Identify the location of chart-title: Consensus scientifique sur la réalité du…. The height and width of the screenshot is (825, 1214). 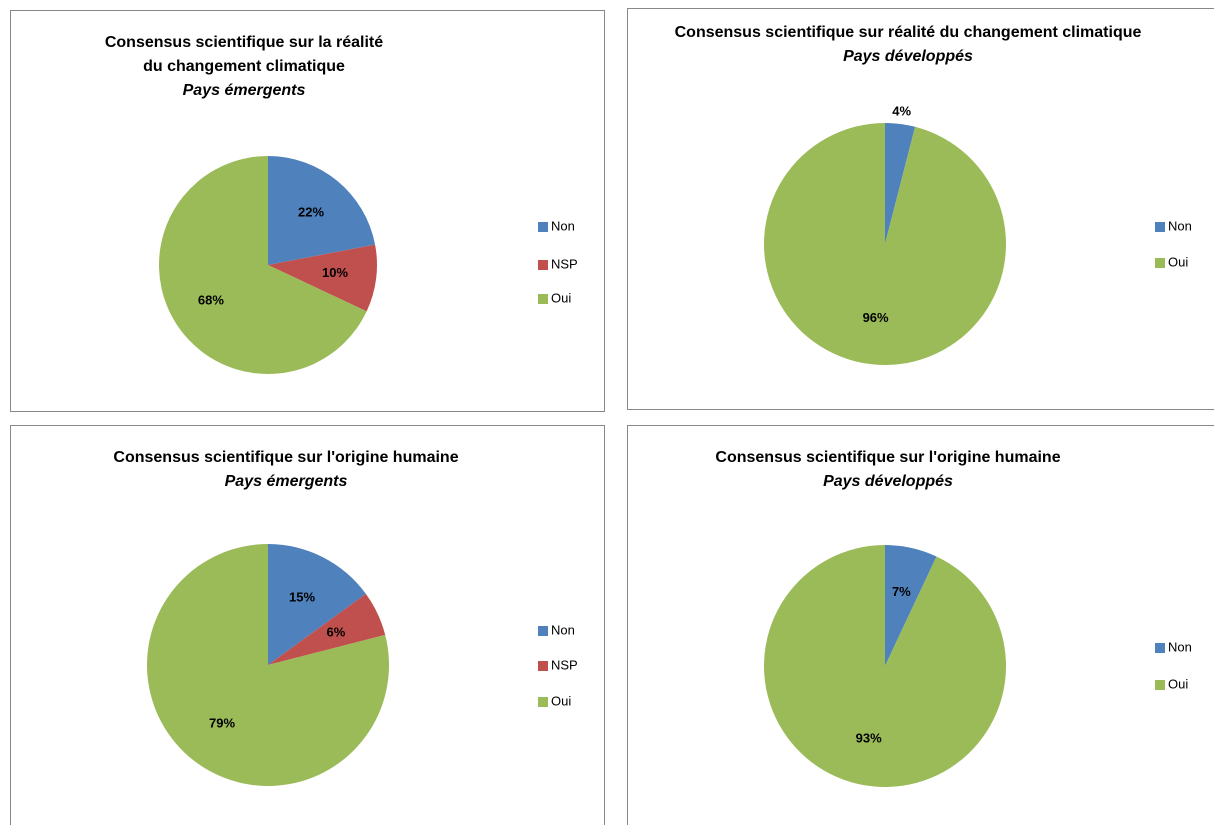
(244, 54).